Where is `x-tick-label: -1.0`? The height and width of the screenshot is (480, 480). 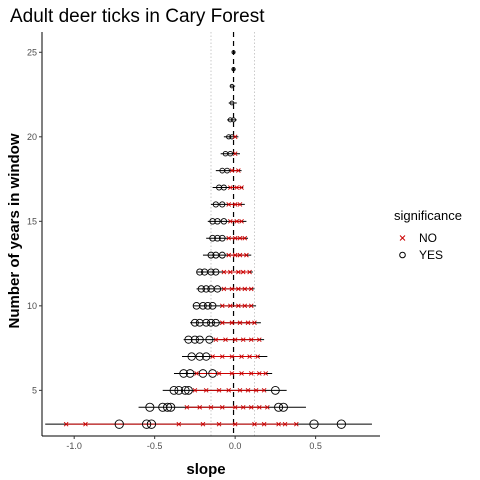
x-tick-label: -1.0 is located at coordinates (74, 446).